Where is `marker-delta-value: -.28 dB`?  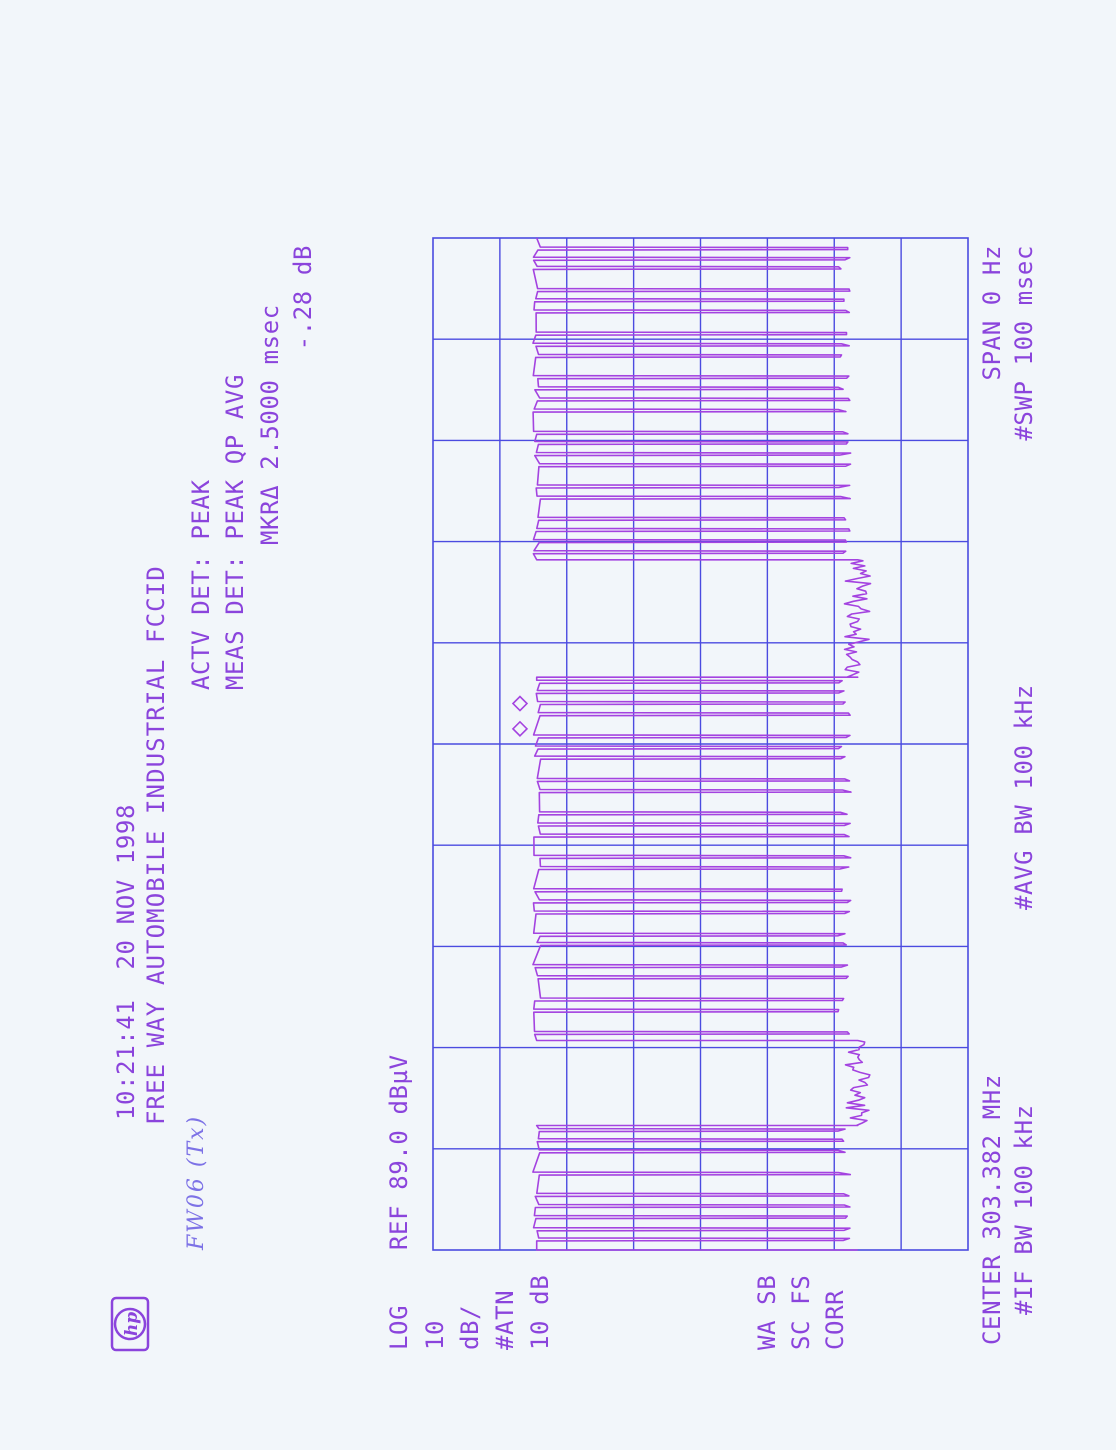
marker-delta-value: -.28 dB is located at coordinates (303, 298).